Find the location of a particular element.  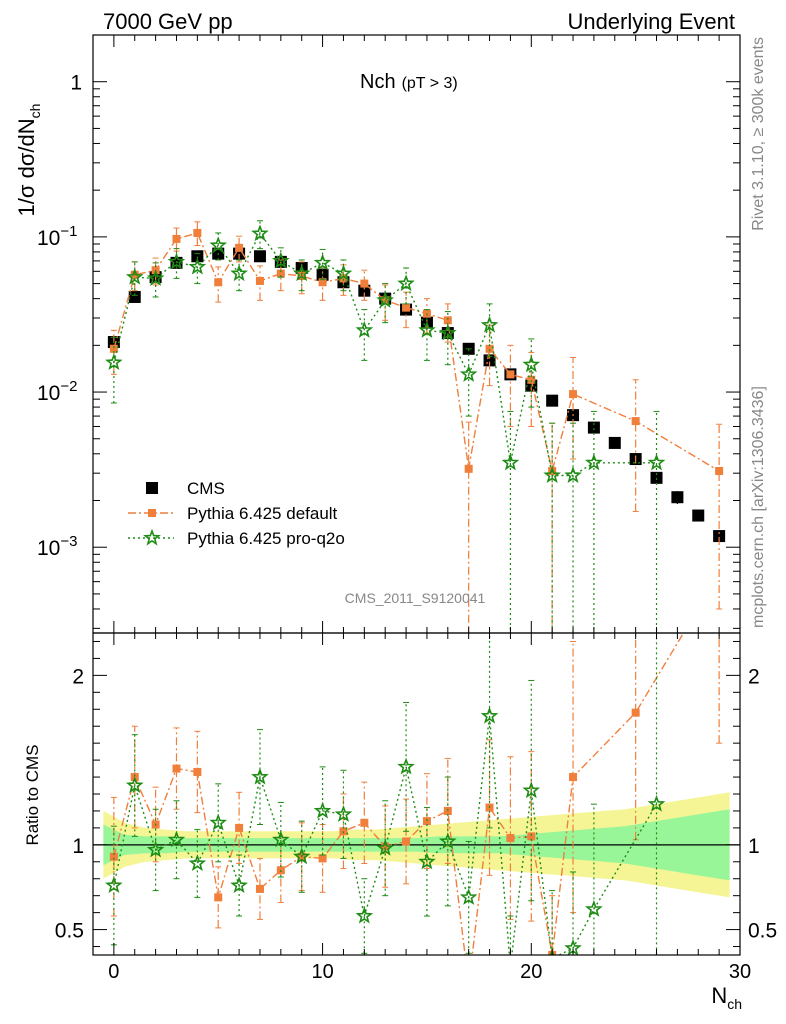

plot-title: Nch (pT > 3) is located at coordinates (409, 82).